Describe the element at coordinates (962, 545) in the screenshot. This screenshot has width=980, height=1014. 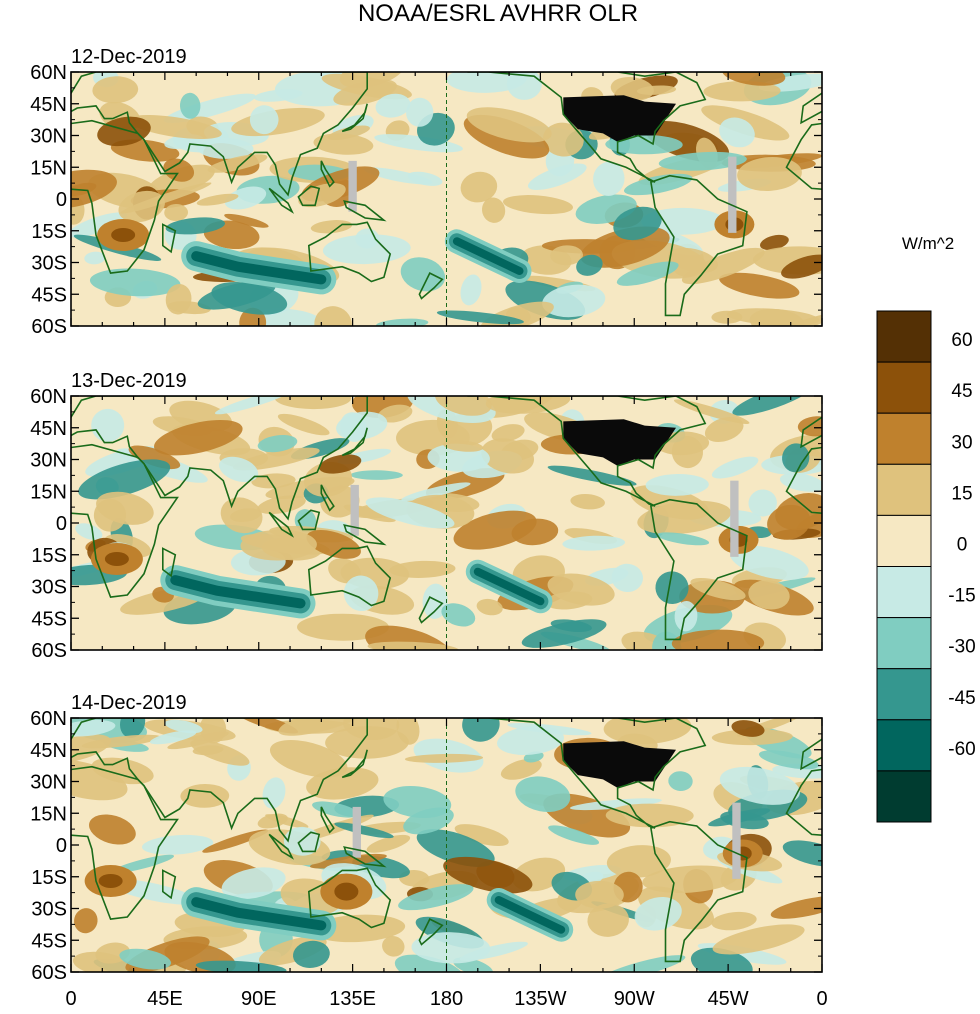
I see `colorbar-label: 0` at that location.